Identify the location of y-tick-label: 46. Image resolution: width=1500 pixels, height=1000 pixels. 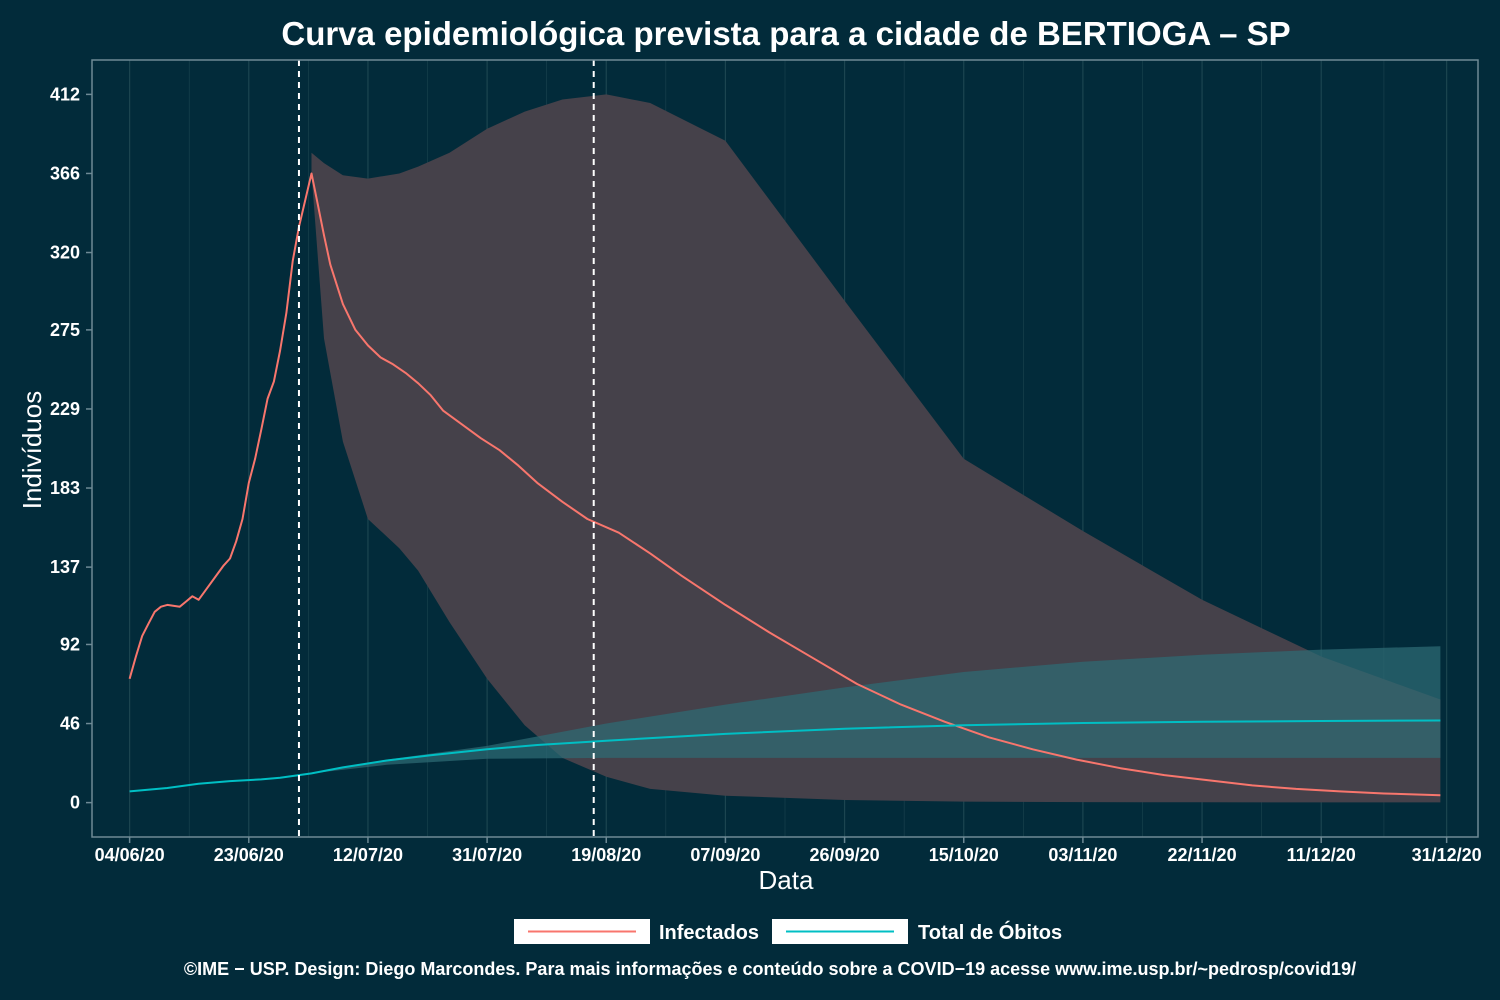
(70, 724).